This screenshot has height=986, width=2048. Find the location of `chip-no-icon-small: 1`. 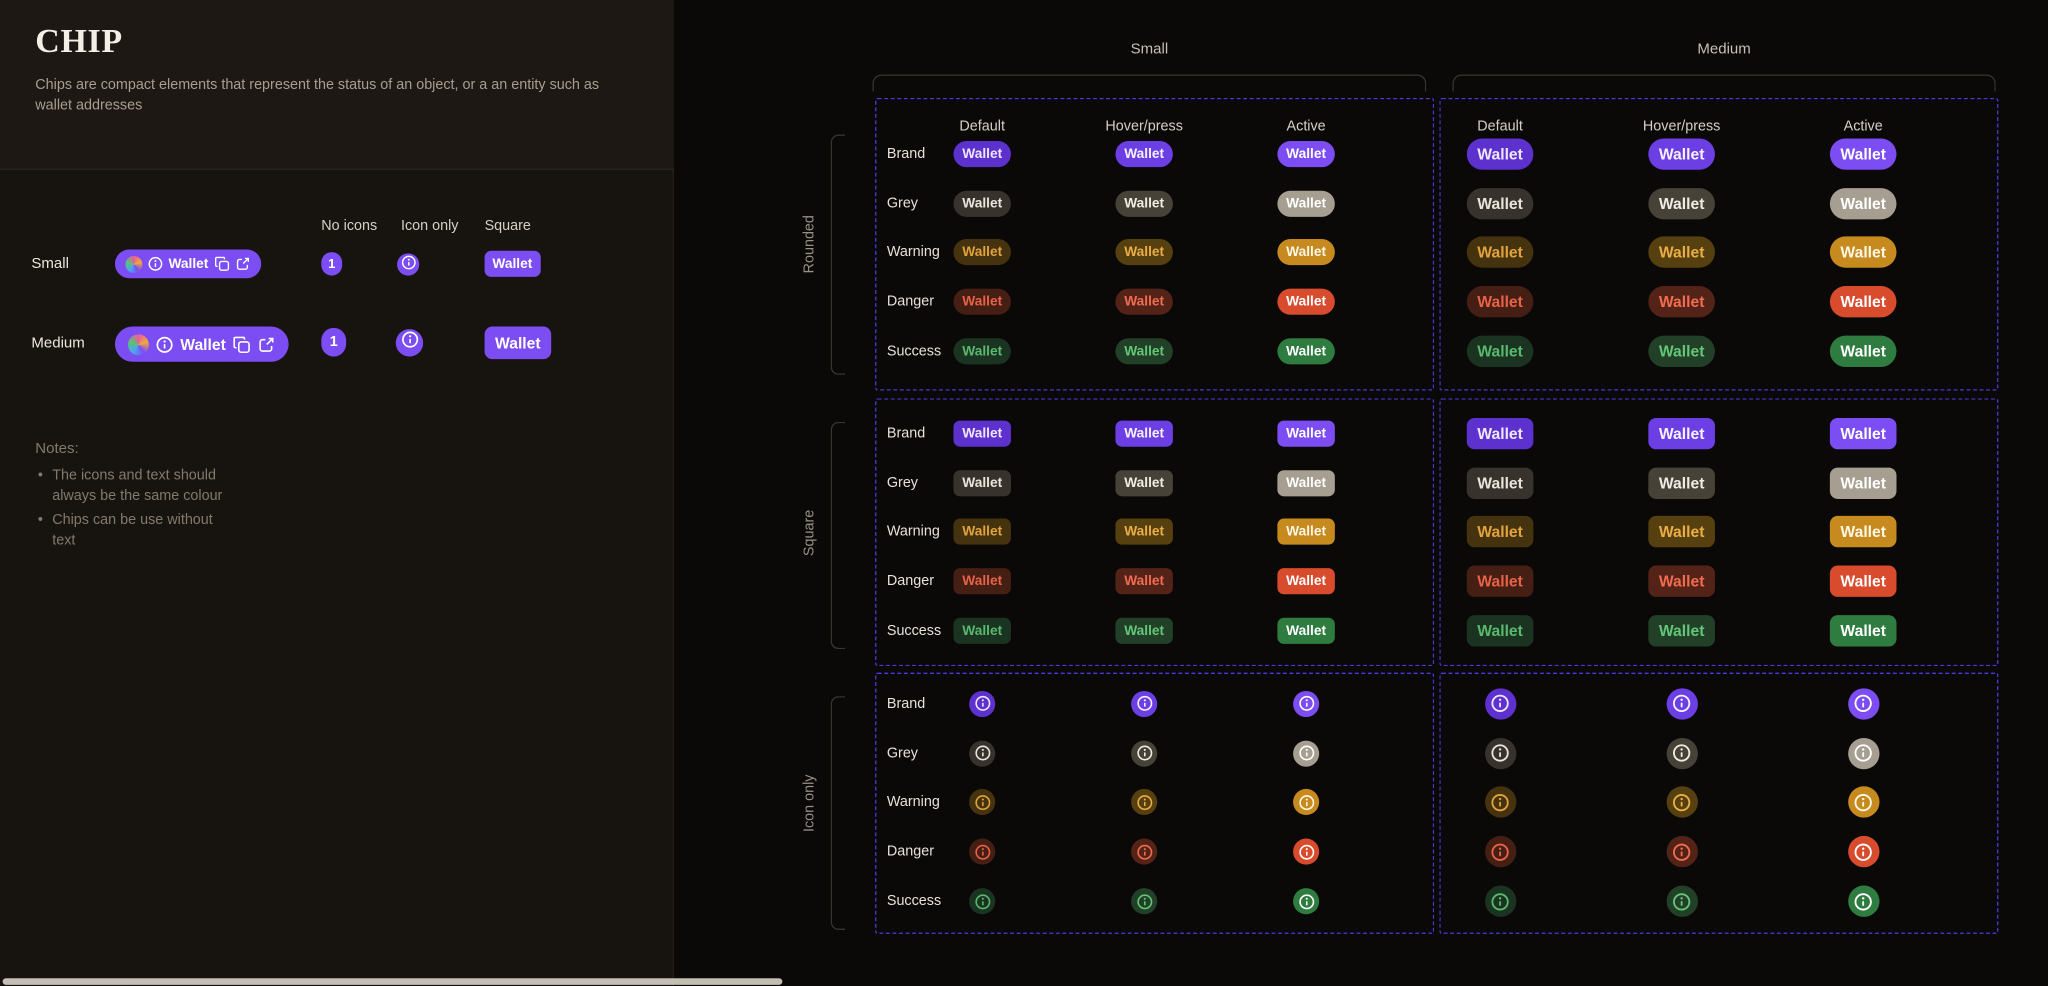

chip-no-icon-small: 1 is located at coordinates (332, 264).